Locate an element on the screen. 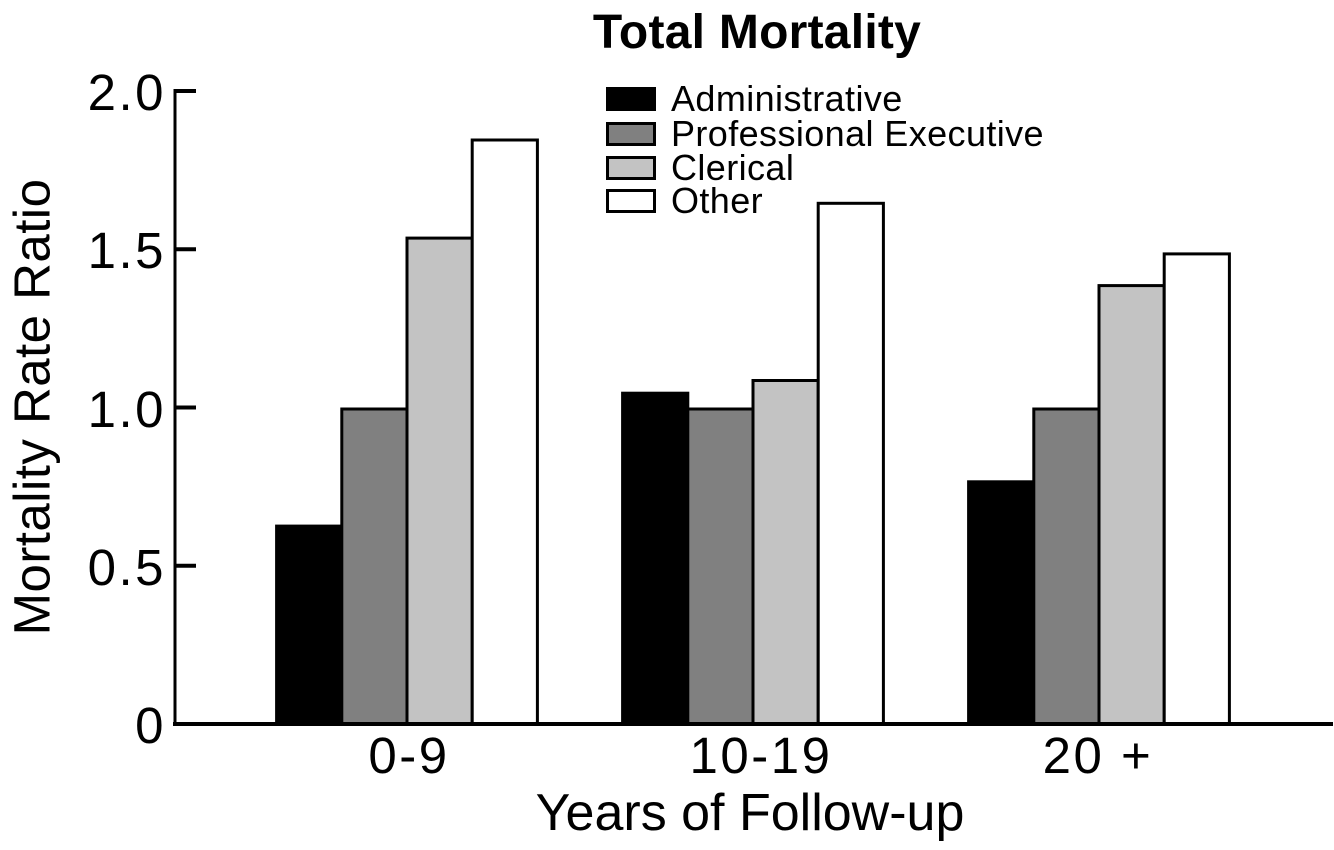 The image size is (1334, 850). y-tick-label: 2.0 is located at coordinates (126, 92).